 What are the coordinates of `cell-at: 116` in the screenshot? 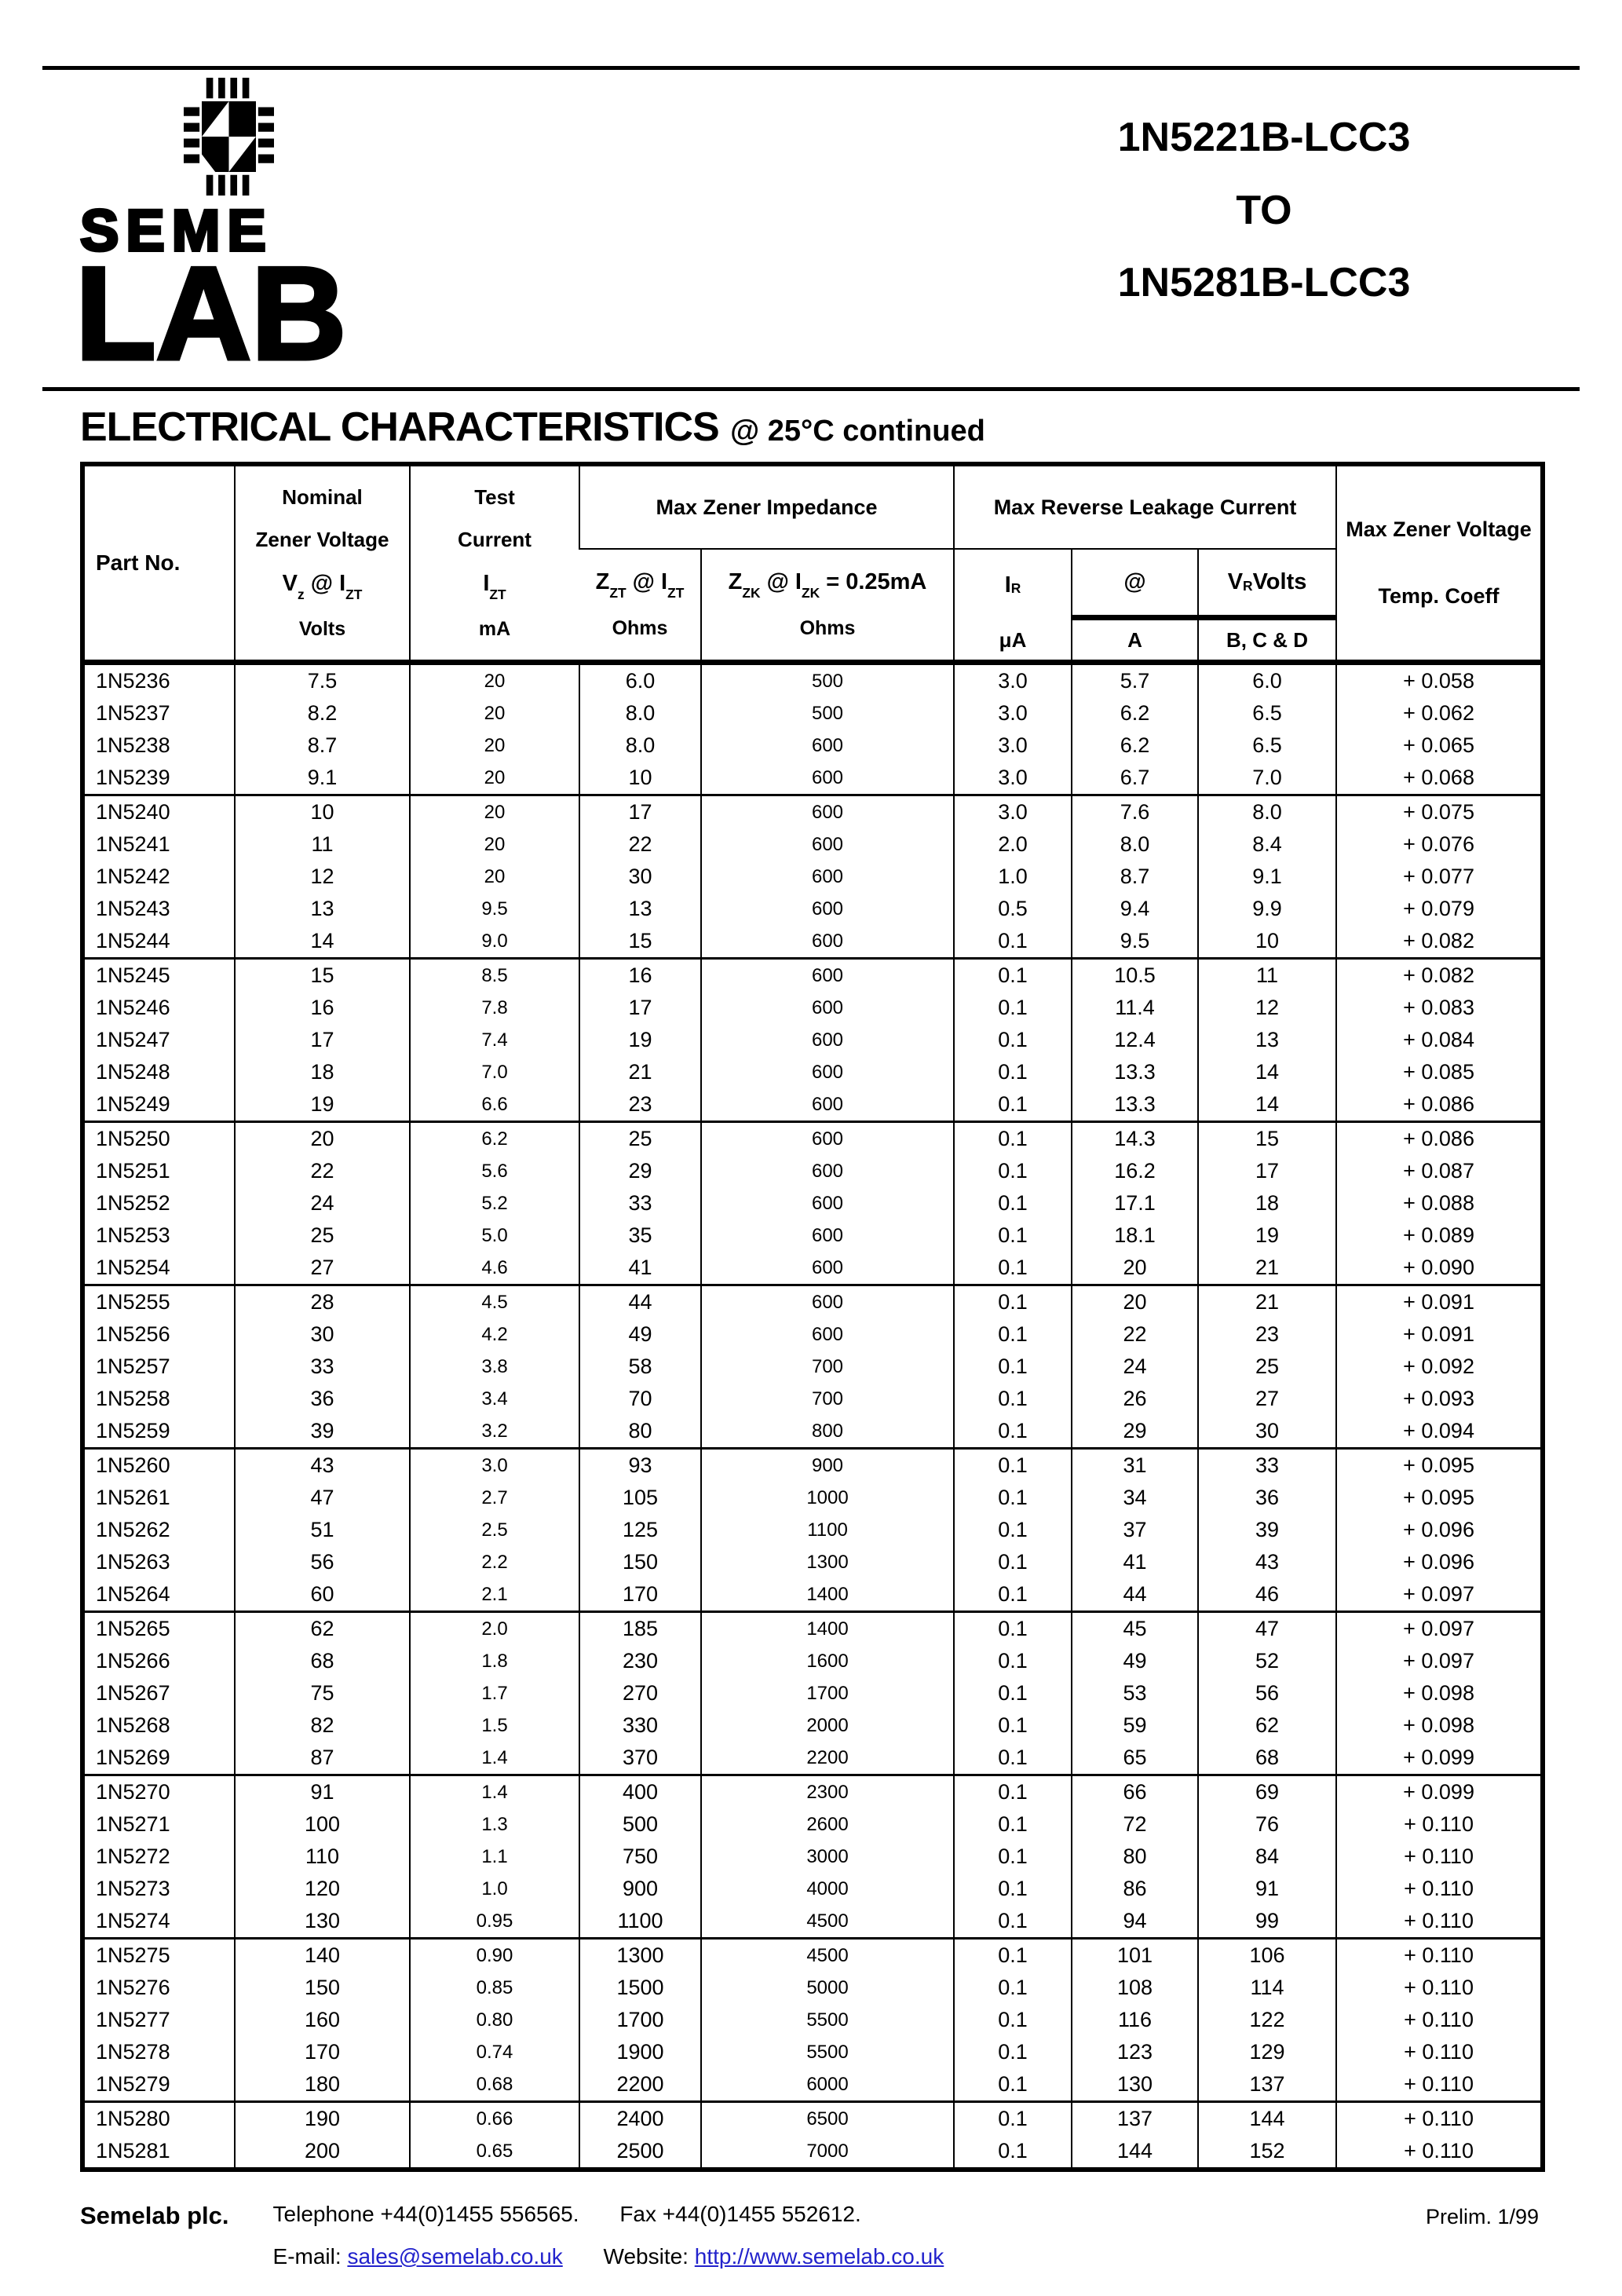 It's located at (1135, 2020).